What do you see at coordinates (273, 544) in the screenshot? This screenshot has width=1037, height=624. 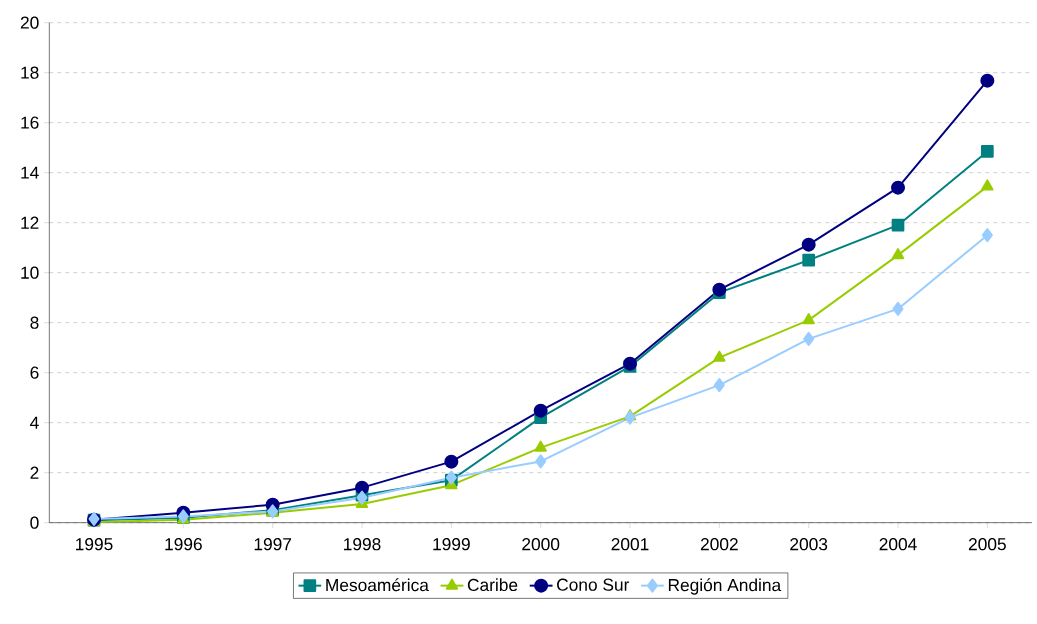 I see `x-tick-label: 1997` at bounding box center [273, 544].